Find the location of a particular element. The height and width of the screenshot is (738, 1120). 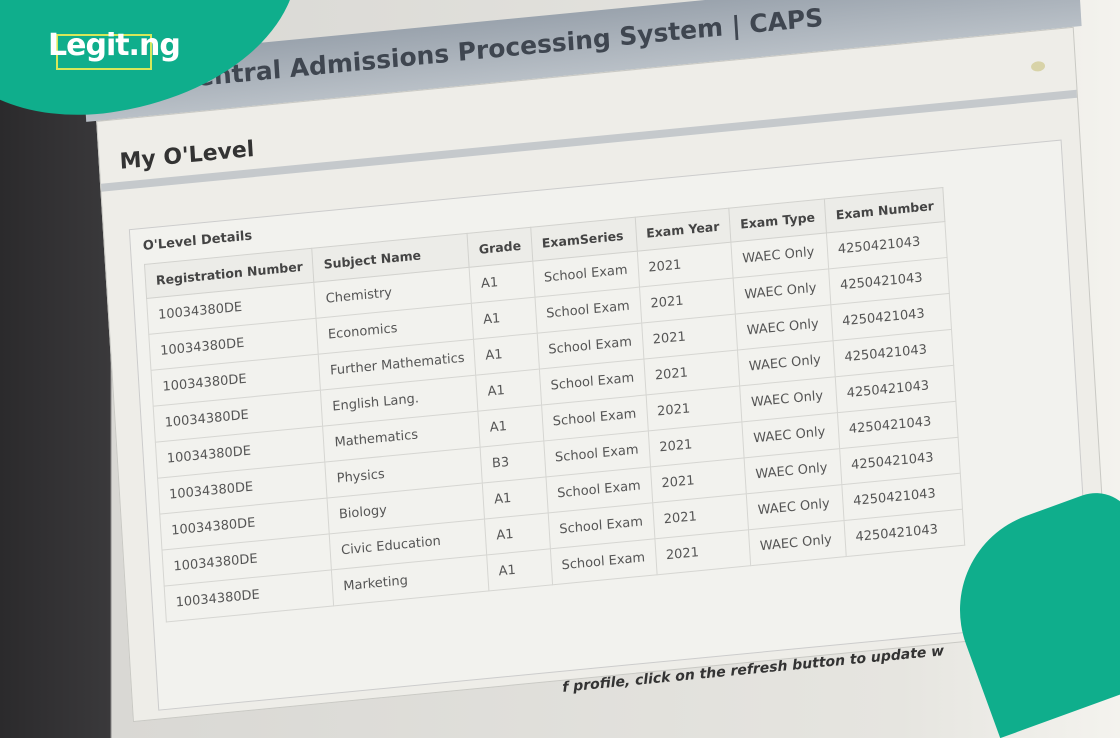

table-cell: 2021 is located at coordinates (702, 552).